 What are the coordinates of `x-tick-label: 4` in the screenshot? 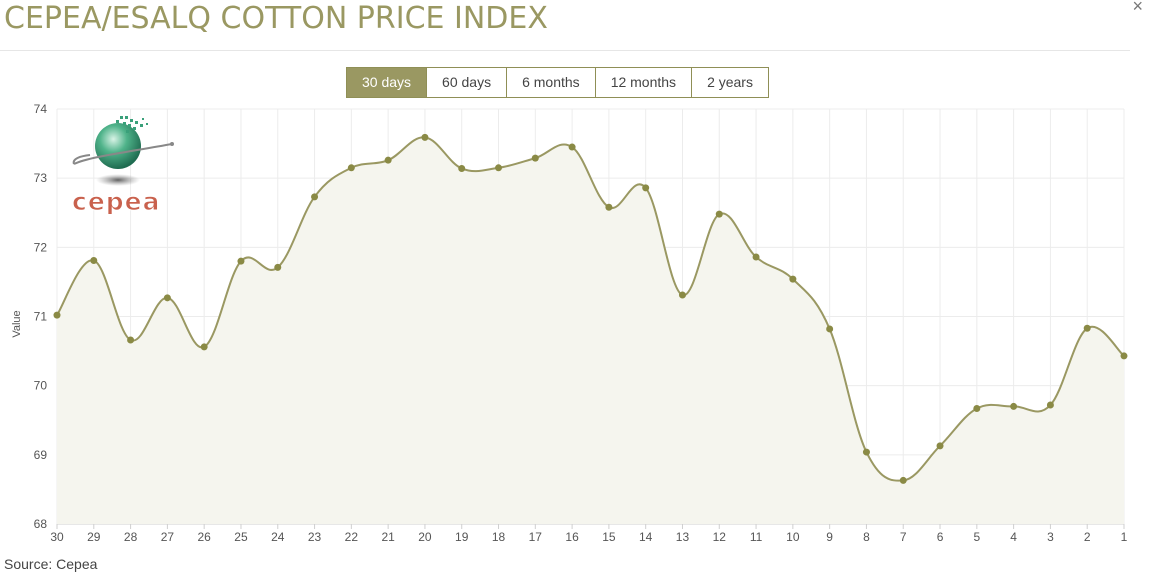 It's located at (1013, 537).